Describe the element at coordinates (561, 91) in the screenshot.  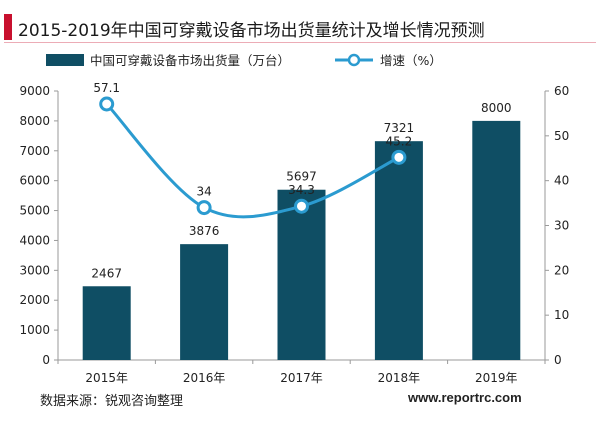
I see `y-right-tick-label: 60` at that location.